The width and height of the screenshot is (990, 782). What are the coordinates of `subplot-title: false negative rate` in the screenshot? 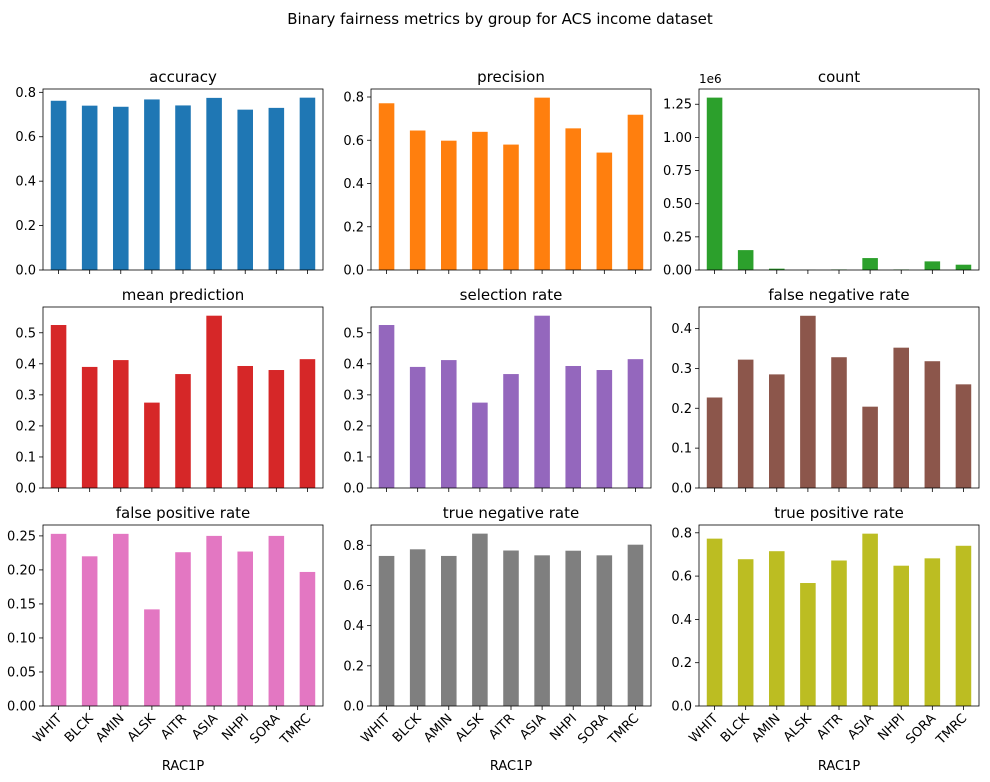 It's located at (838, 295).